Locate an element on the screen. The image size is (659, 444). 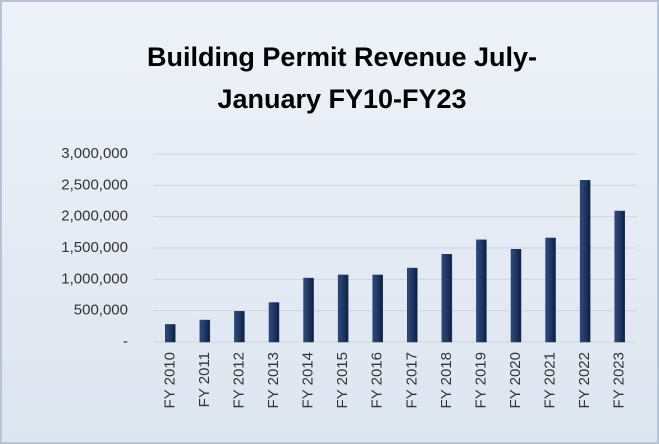
x-tick-label: FY 2023 is located at coordinates (619, 380).